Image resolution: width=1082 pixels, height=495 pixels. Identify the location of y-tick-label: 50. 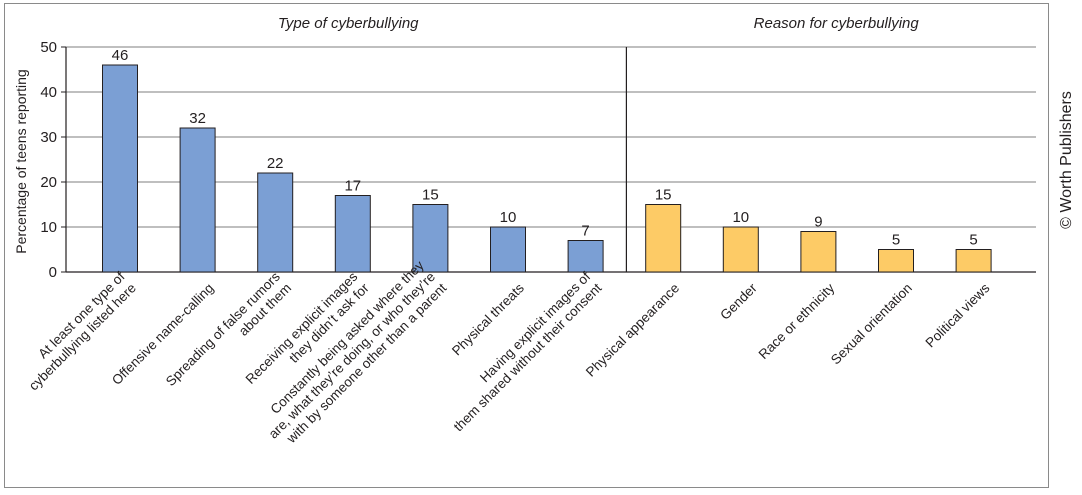
(48, 47).